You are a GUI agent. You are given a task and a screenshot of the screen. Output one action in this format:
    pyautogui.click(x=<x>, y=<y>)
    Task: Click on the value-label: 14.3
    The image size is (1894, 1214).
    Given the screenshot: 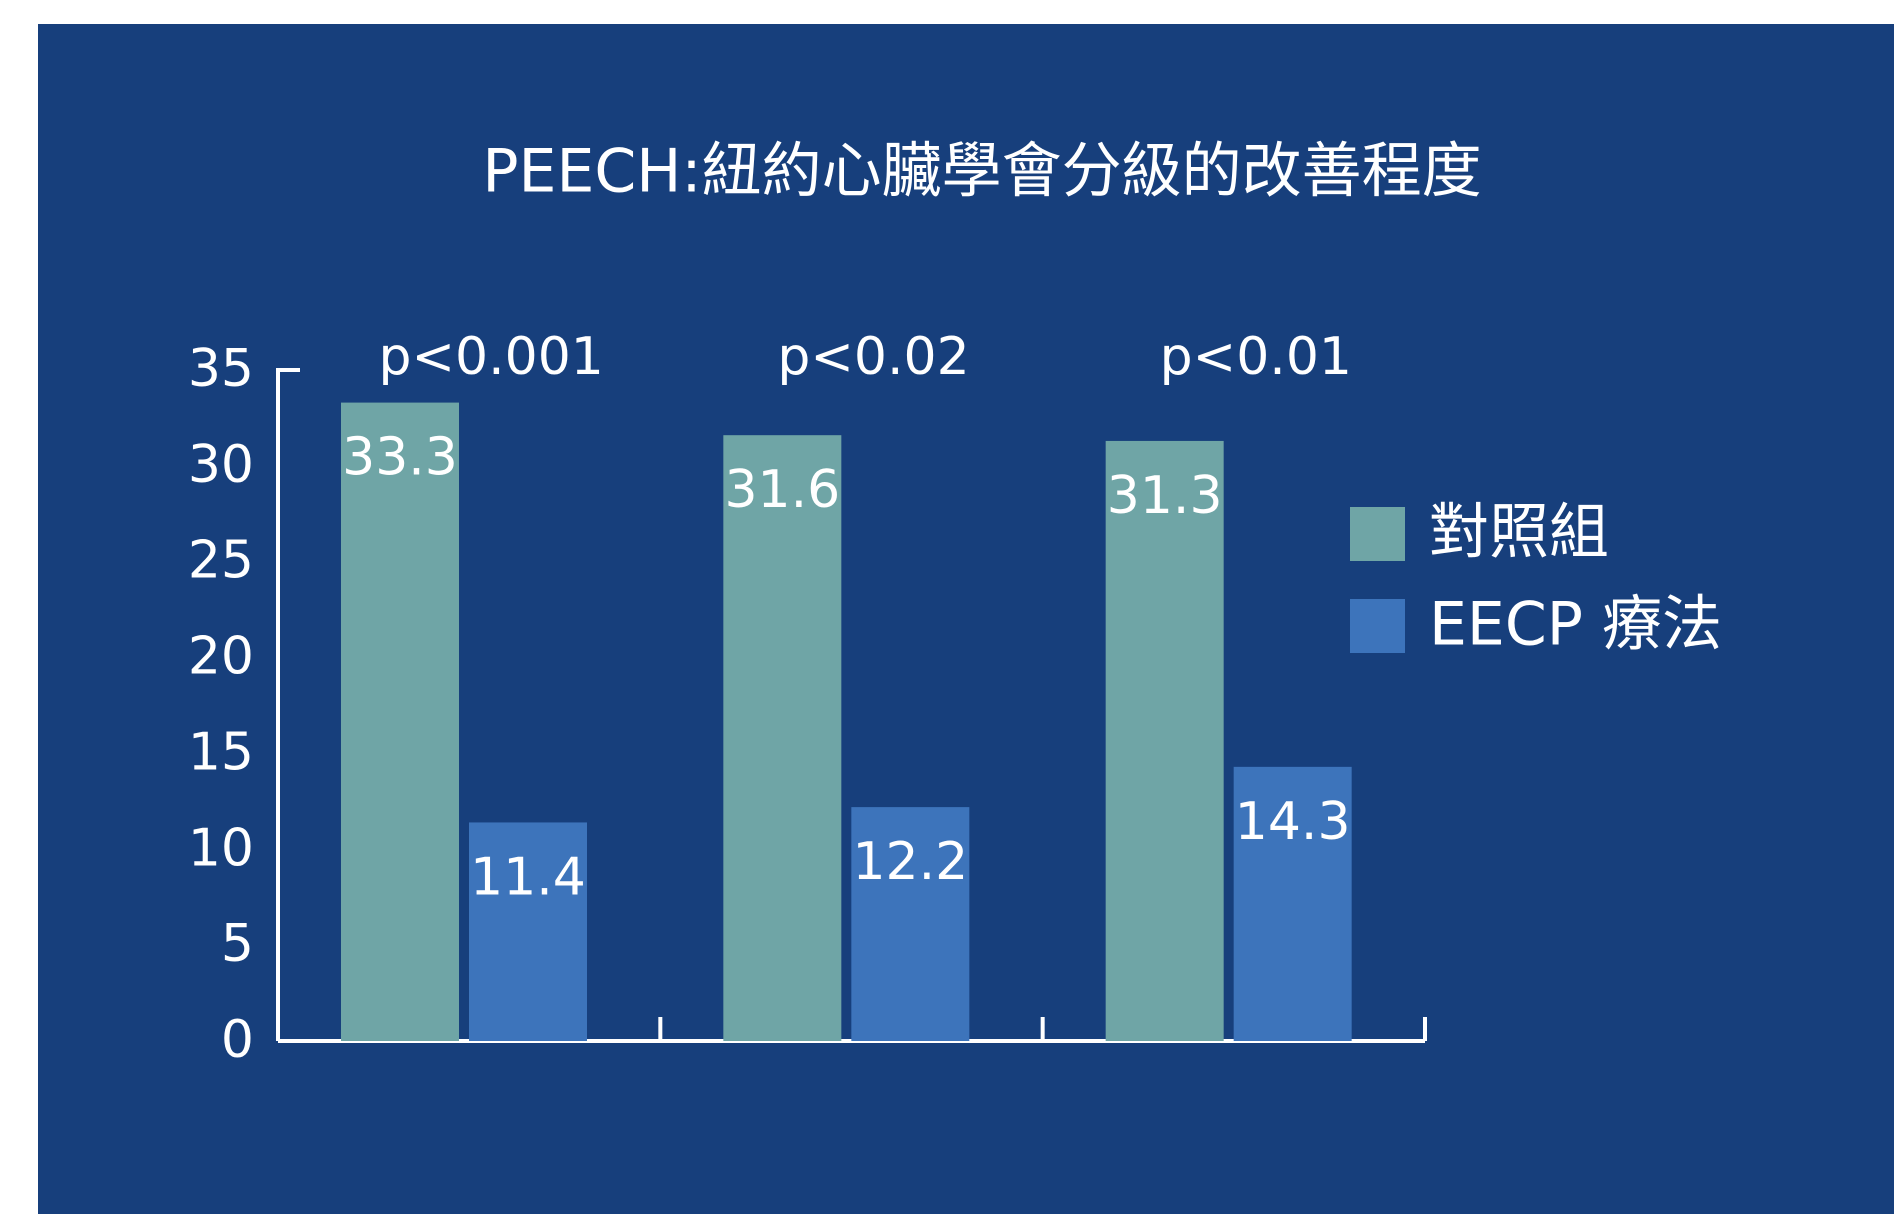 What is the action you would take?
    pyautogui.click(x=1293, y=822)
    